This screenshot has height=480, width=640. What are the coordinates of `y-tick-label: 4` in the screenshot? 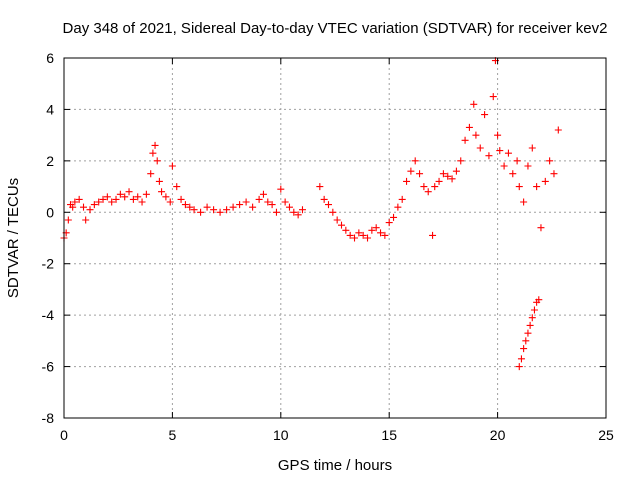 It's located at (50, 109).